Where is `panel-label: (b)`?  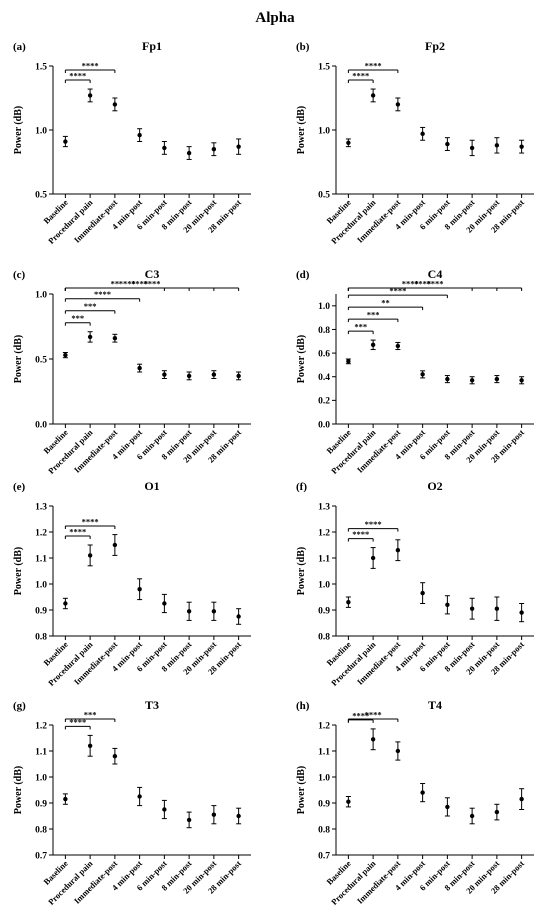 panel-label: (b) is located at coordinates (303, 47).